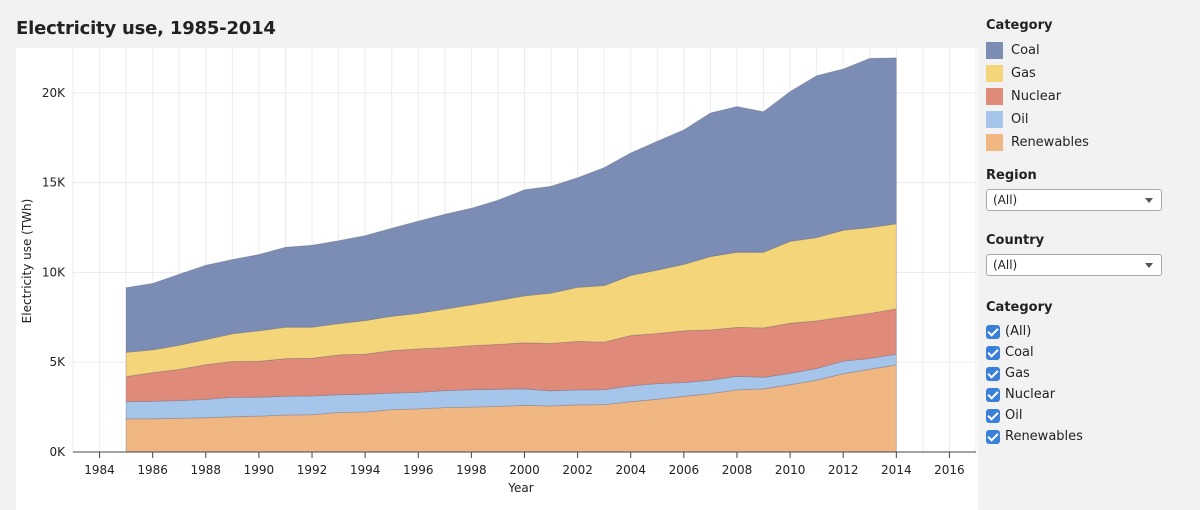  What do you see at coordinates (1086, 352) in the screenshot?
I see `category-checkbox-coal: Coal` at bounding box center [1086, 352].